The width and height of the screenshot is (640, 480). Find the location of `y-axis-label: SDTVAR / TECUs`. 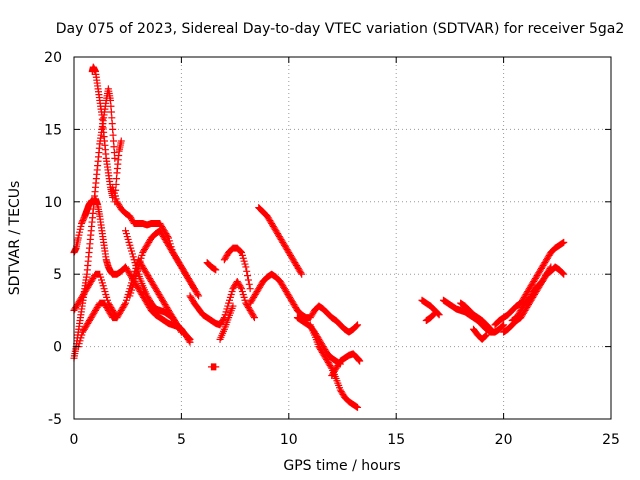

y-axis-label: SDTVAR / TECUs is located at coordinates (15, 238).